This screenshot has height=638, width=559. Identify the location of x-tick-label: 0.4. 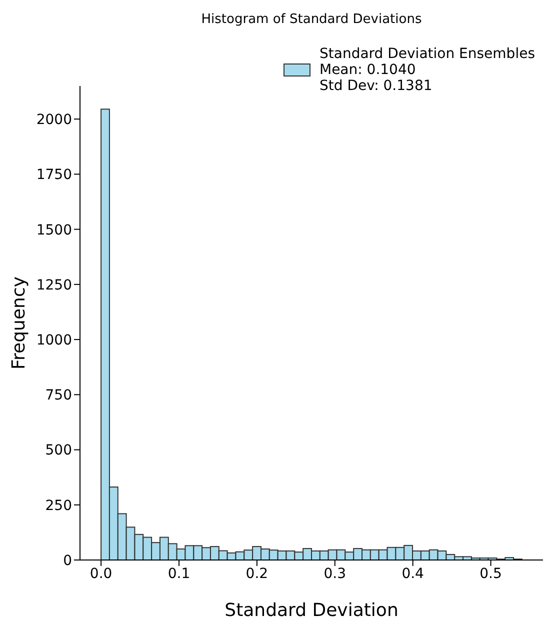
(413, 574).